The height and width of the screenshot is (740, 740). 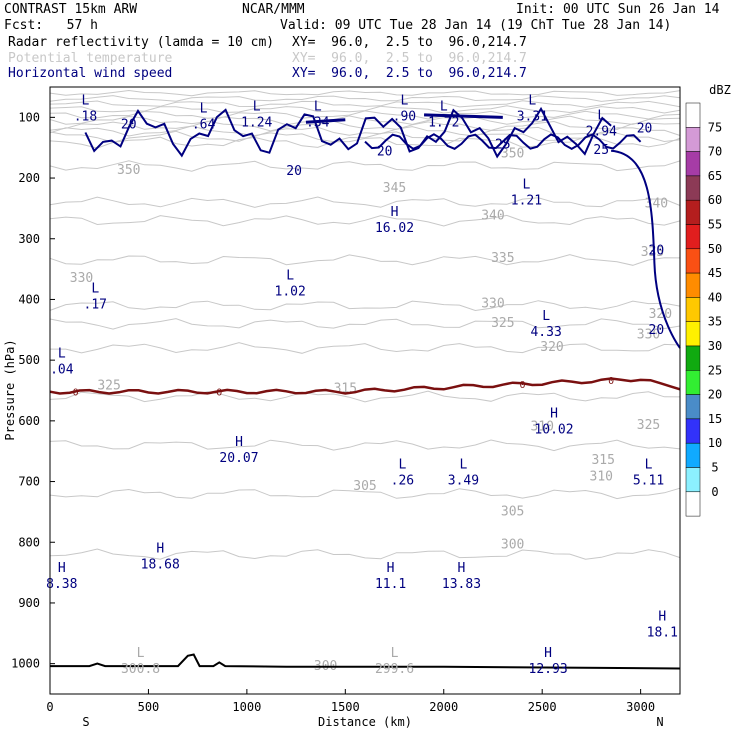 I want to click on colorbar-label: 70, so click(x=715, y=152).